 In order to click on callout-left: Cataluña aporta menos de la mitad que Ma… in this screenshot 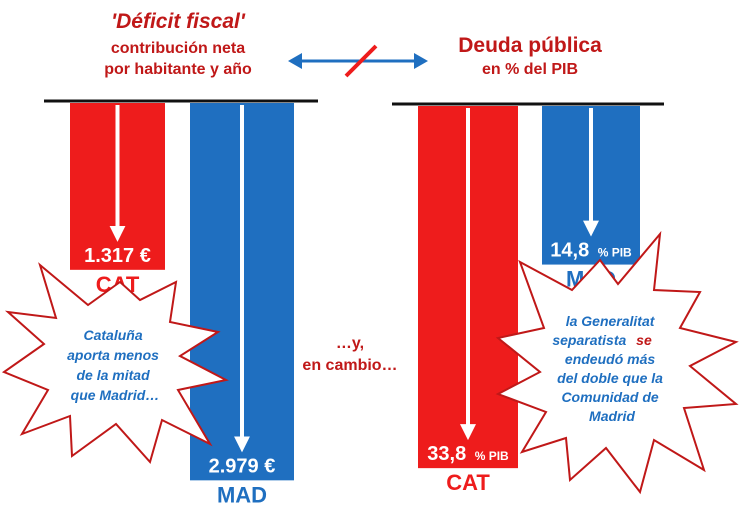, I will do `click(115, 363)`.